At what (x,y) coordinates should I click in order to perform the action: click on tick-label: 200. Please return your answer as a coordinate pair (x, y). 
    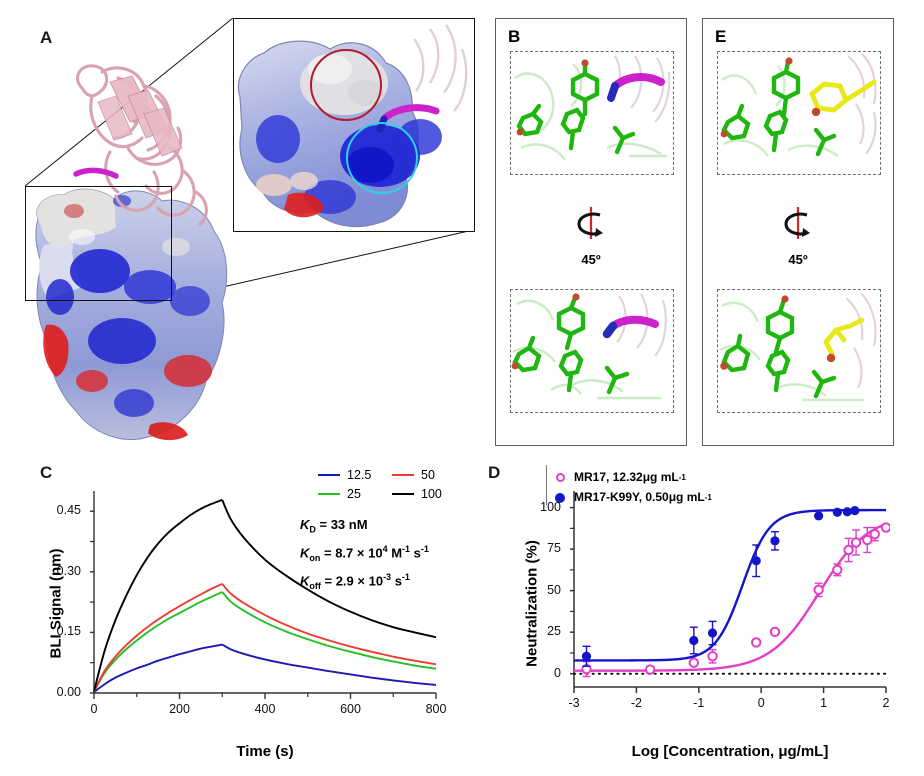
    Looking at the image, I should click on (179, 709).